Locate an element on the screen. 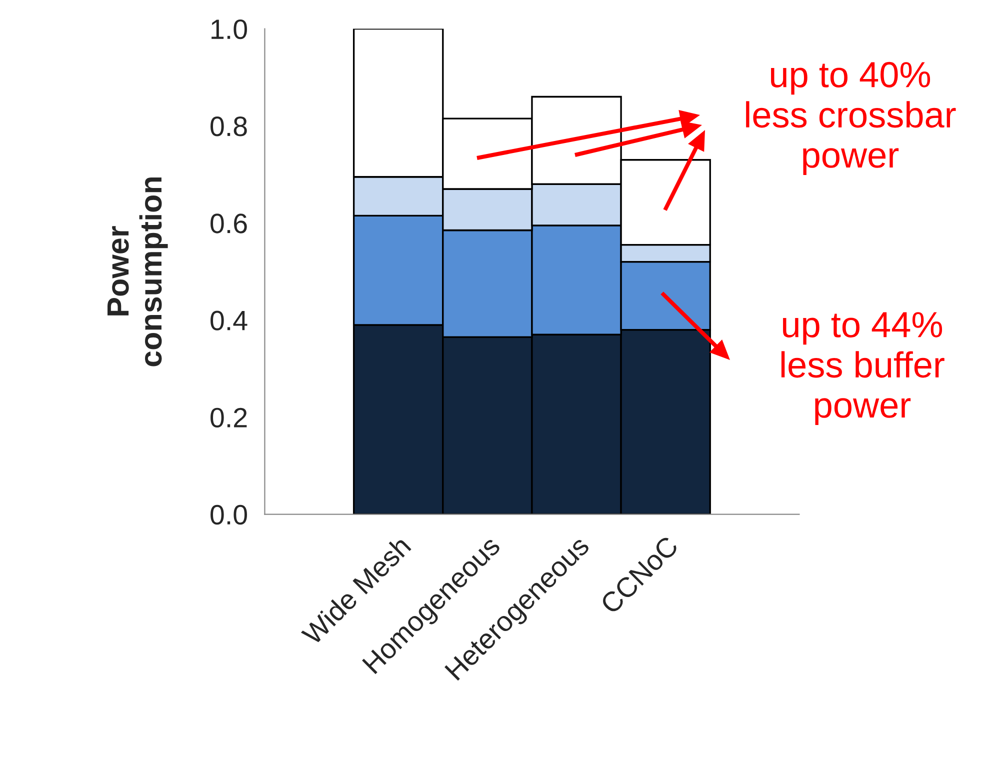  y-tick-label: 0.2 is located at coordinates (228, 418).